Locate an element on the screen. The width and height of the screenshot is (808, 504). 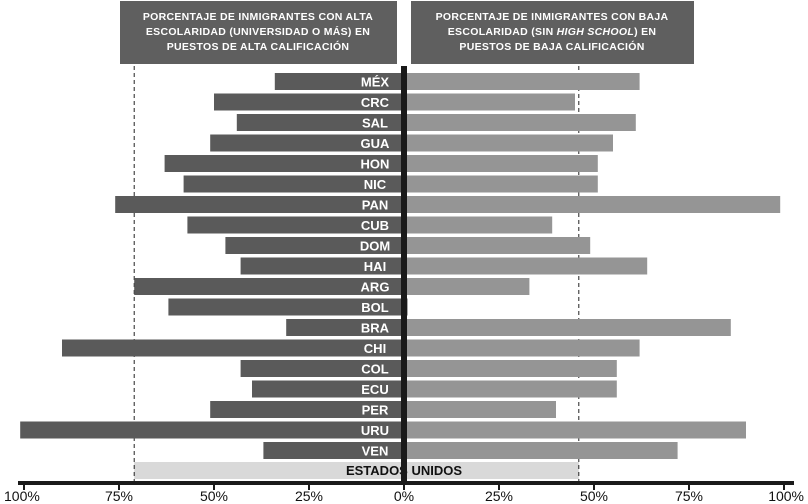
right-bar-pan is located at coordinates (592, 204).